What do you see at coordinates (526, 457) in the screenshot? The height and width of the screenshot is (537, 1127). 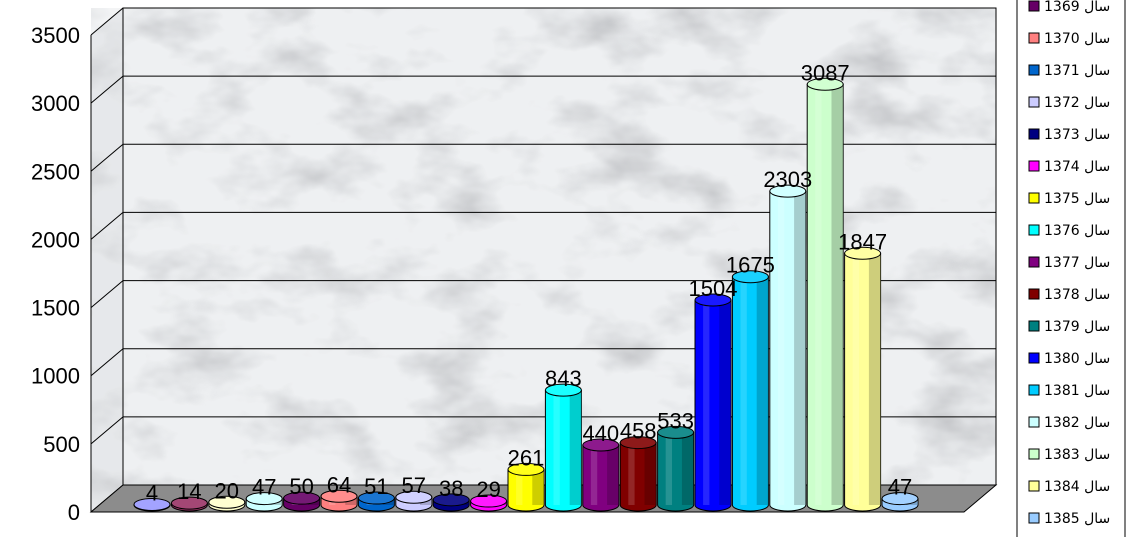 I see `data-label: 261` at bounding box center [526, 457].